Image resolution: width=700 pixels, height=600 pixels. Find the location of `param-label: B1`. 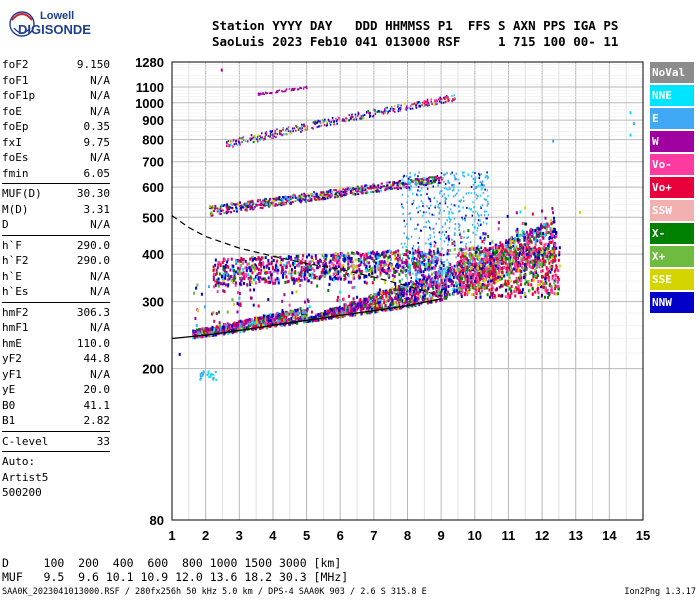

param-label: B1 is located at coordinates (9, 420).